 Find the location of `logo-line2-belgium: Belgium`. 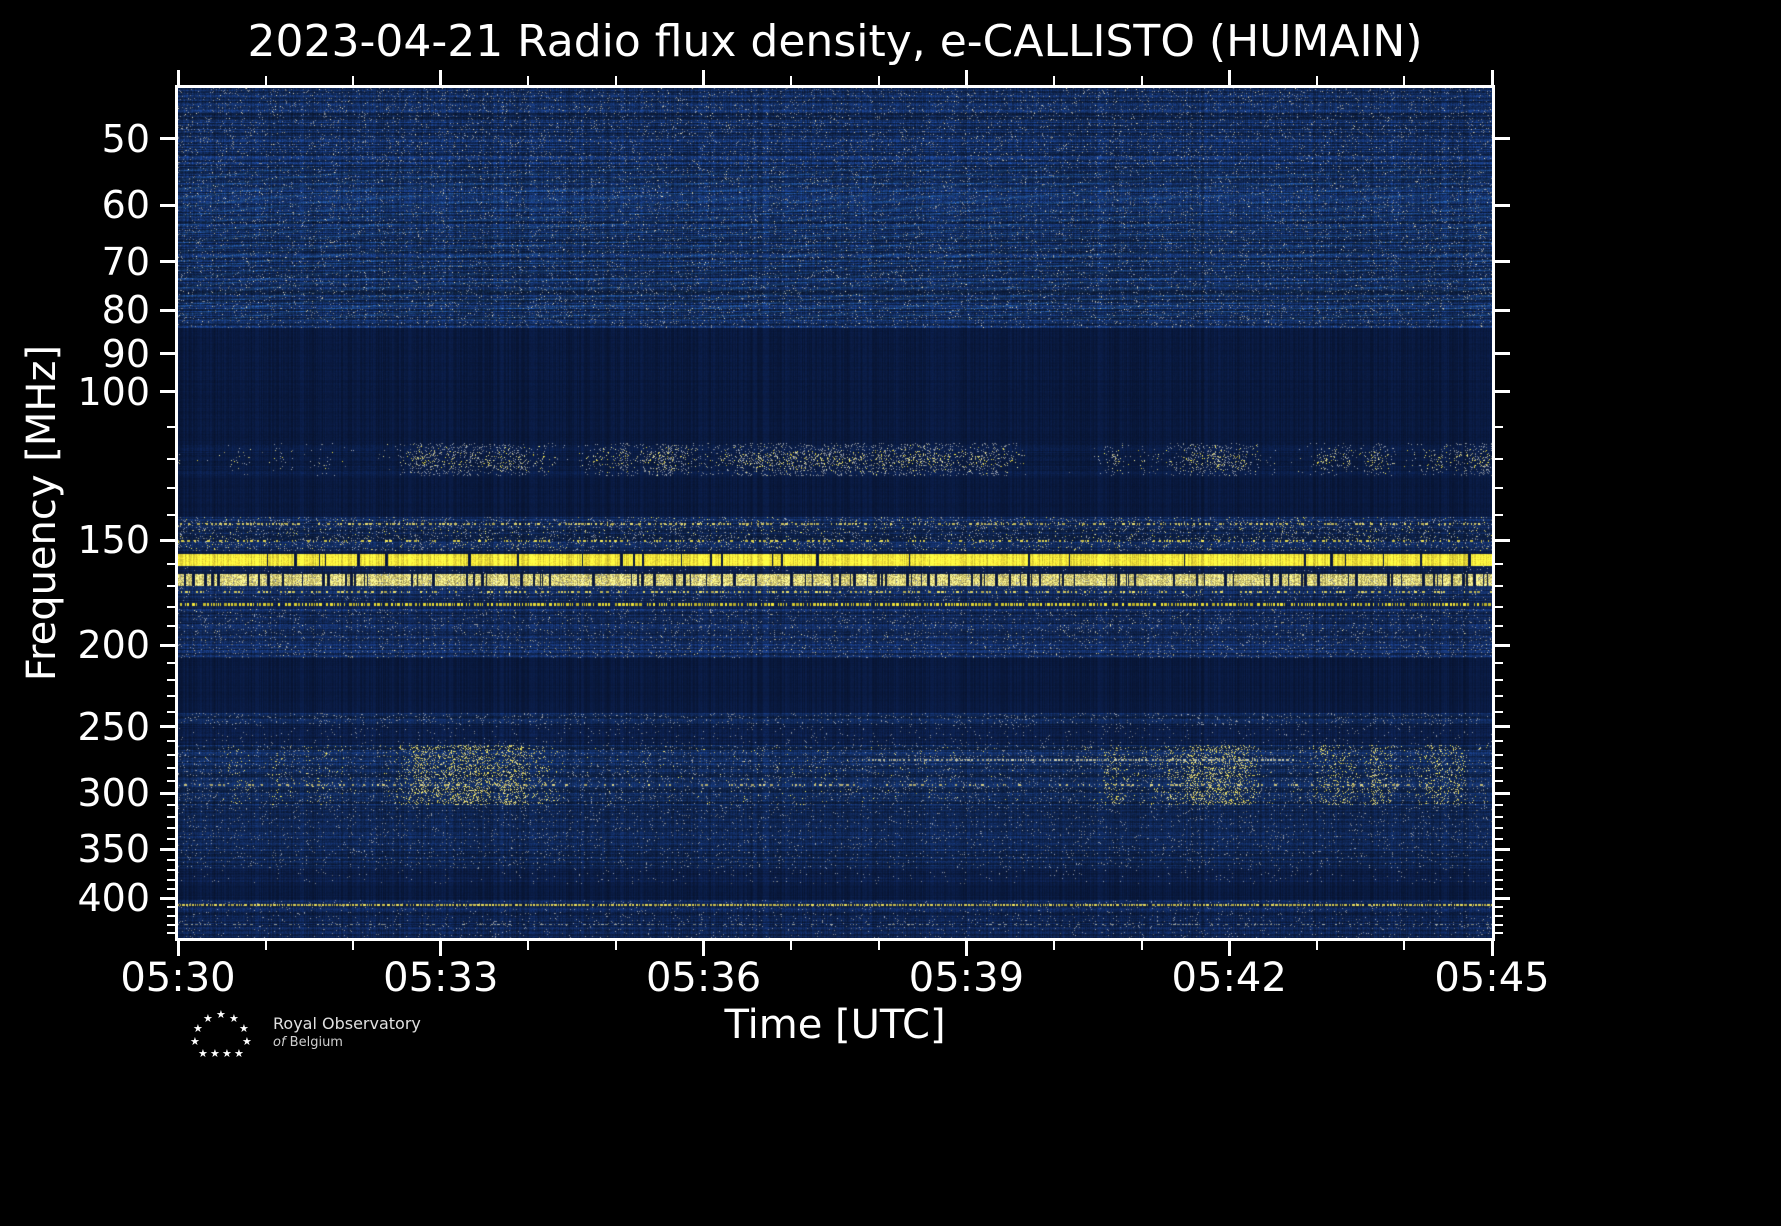

logo-line2-belgium: Belgium is located at coordinates (316, 1042).